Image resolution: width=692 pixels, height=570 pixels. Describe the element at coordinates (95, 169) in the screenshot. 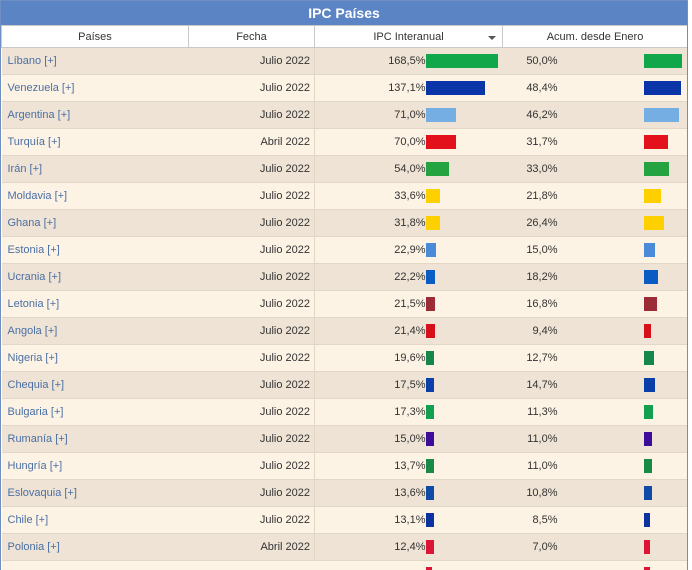

I see `country-cell: Irán [+]` at that location.